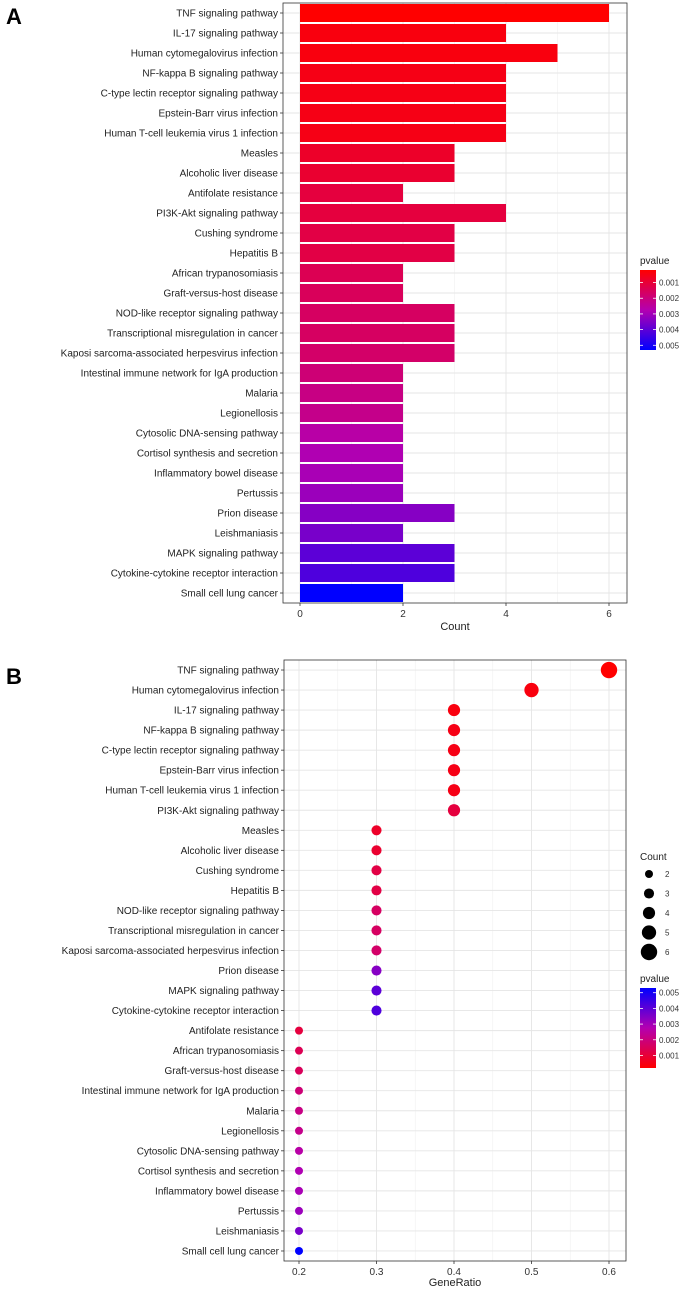  Describe the element at coordinates (609, 1272) in the screenshot. I see `x-tick-label: 0.6` at that location.